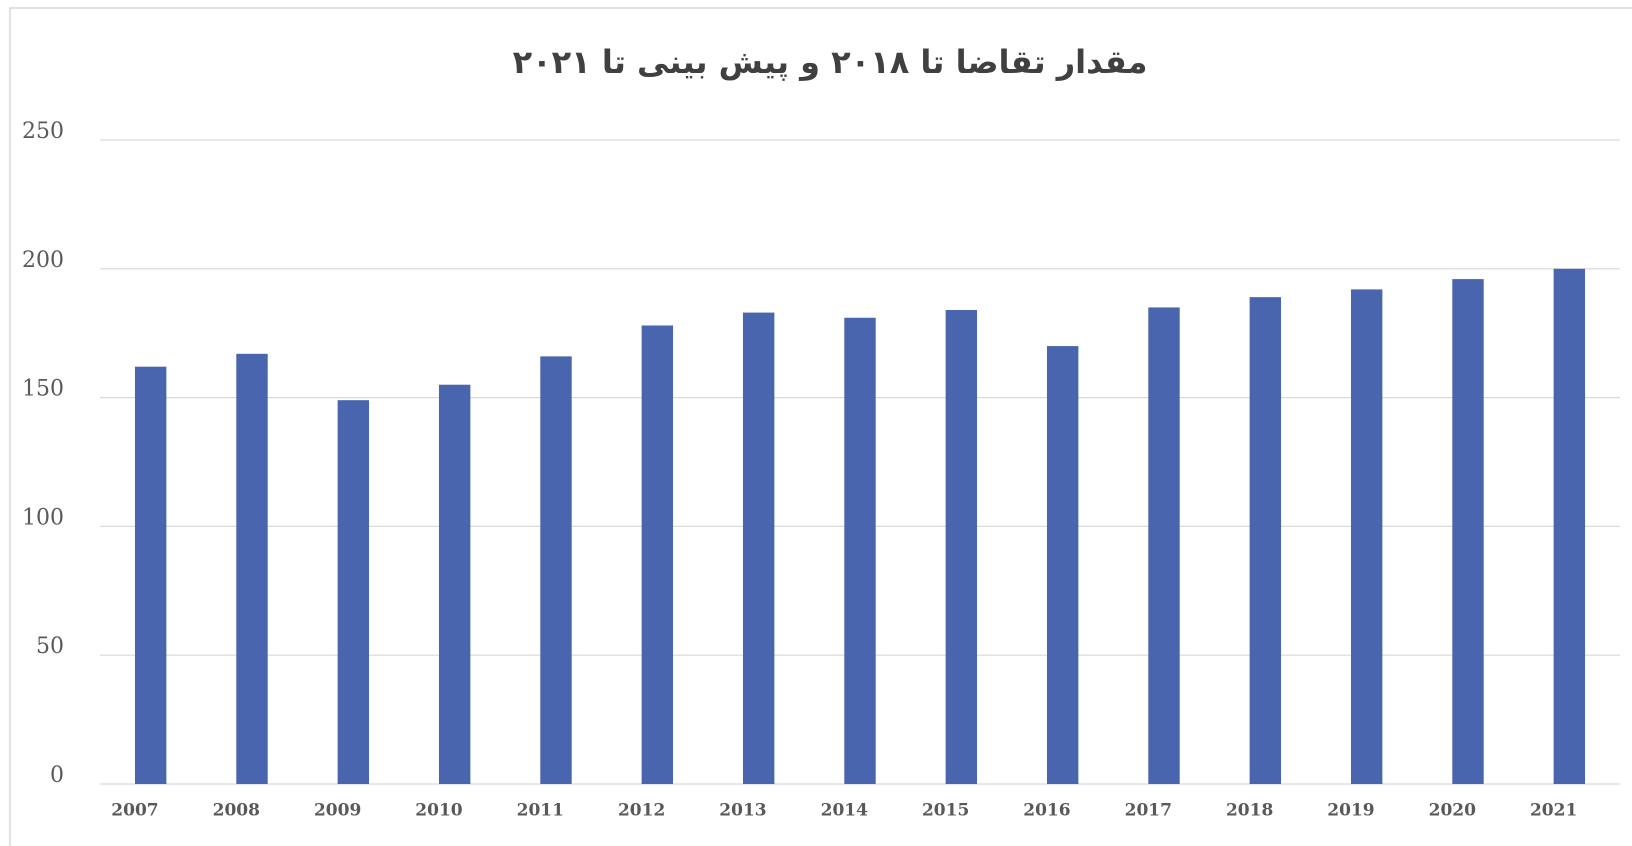 The width and height of the screenshot is (1632, 846). What do you see at coordinates (830, 62) in the screenshot?
I see `chart-title: مقدار تقاضا تا ۲۰۱۸ و پیش بینی تا ۲۰۲۱` at bounding box center [830, 62].